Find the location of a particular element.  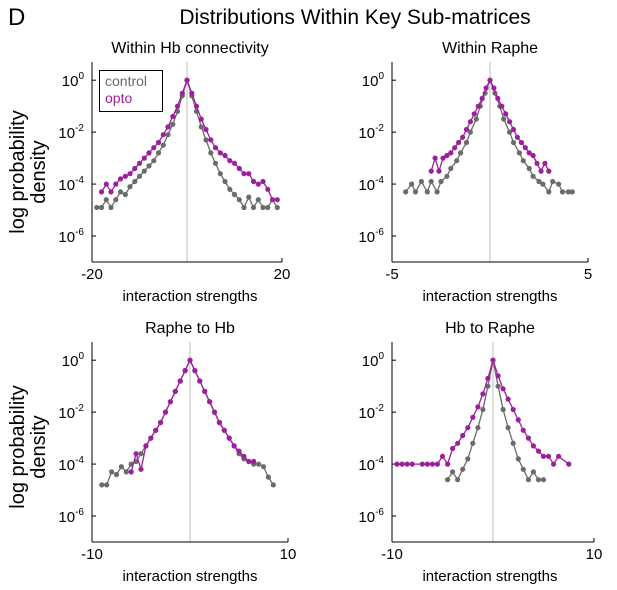

series-line-opto is located at coordinates (192, 415).